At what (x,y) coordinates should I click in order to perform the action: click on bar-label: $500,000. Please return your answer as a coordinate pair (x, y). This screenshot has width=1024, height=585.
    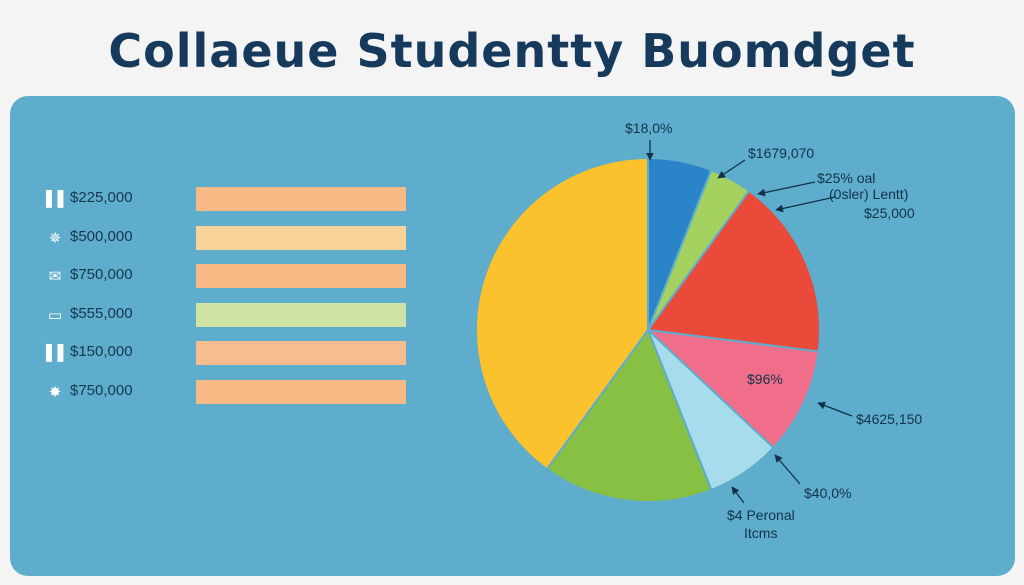
    Looking at the image, I should click on (101, 236).